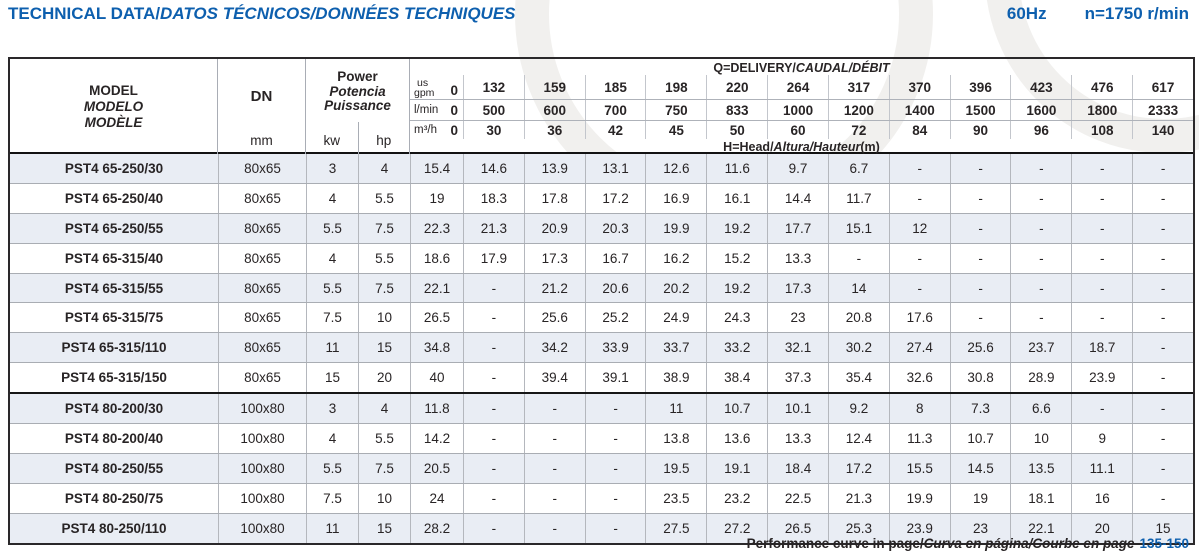 The height and width of the screenshot is (559, 1199). What do you see at coordinates (1101, 110) in the screenshot?
I see `flow-value-cell: 1800` at bounding box center [1101, 110].